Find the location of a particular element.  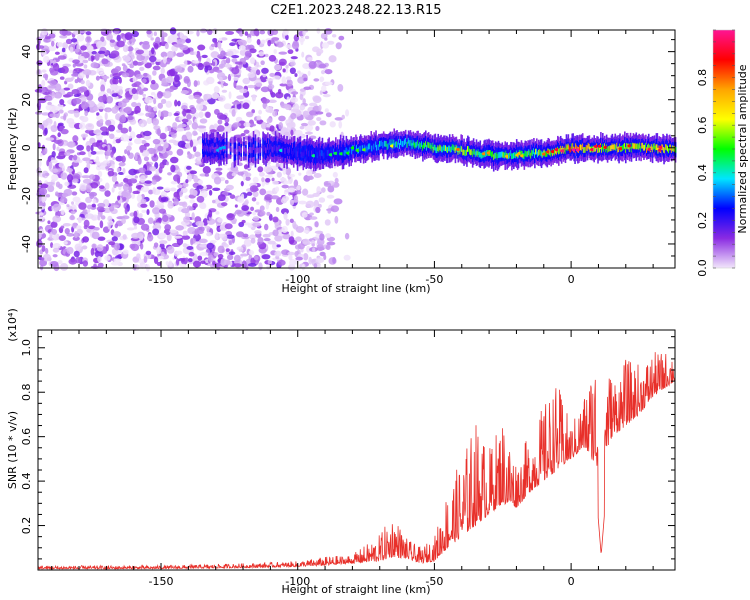

spectrogram-x-tick-label: -150 is located at coordinates (161, 279).